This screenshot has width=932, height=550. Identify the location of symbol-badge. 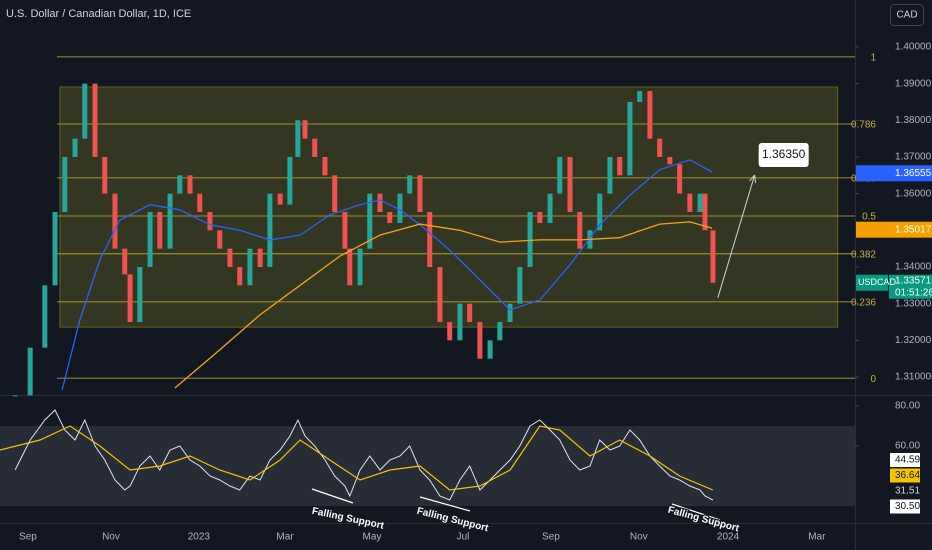
(872, 282).